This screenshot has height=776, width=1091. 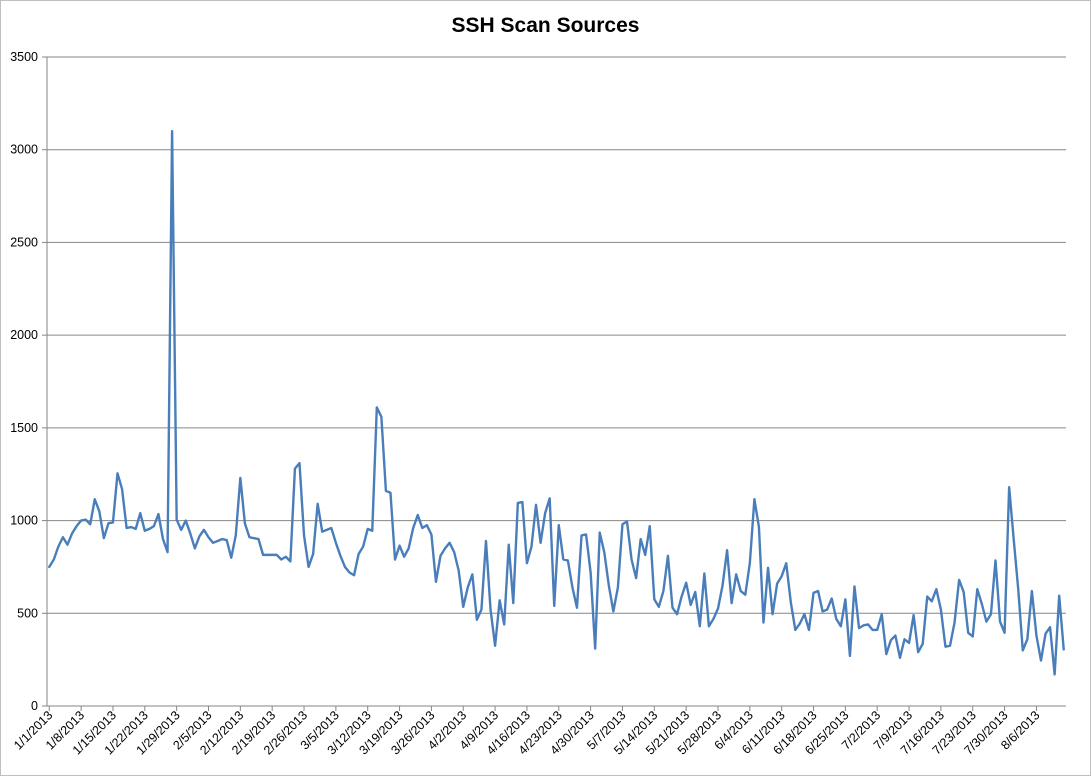 I want to click on y-tick-label: 3500, so click(x=24, y=57).